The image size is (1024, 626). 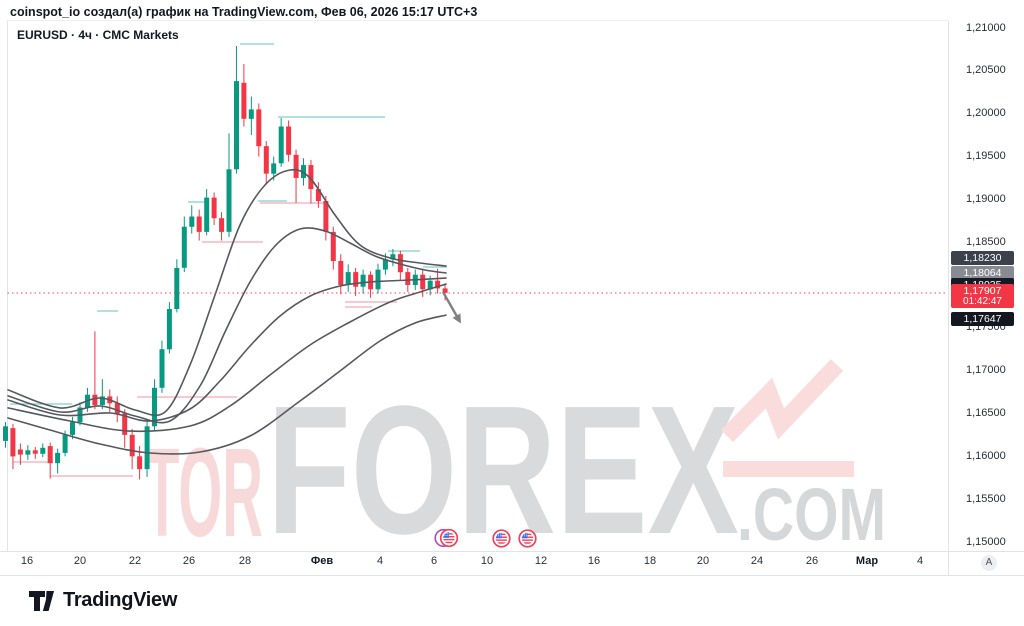 I want to click on auto-scale-badge: A, so click(x=989, y=563).